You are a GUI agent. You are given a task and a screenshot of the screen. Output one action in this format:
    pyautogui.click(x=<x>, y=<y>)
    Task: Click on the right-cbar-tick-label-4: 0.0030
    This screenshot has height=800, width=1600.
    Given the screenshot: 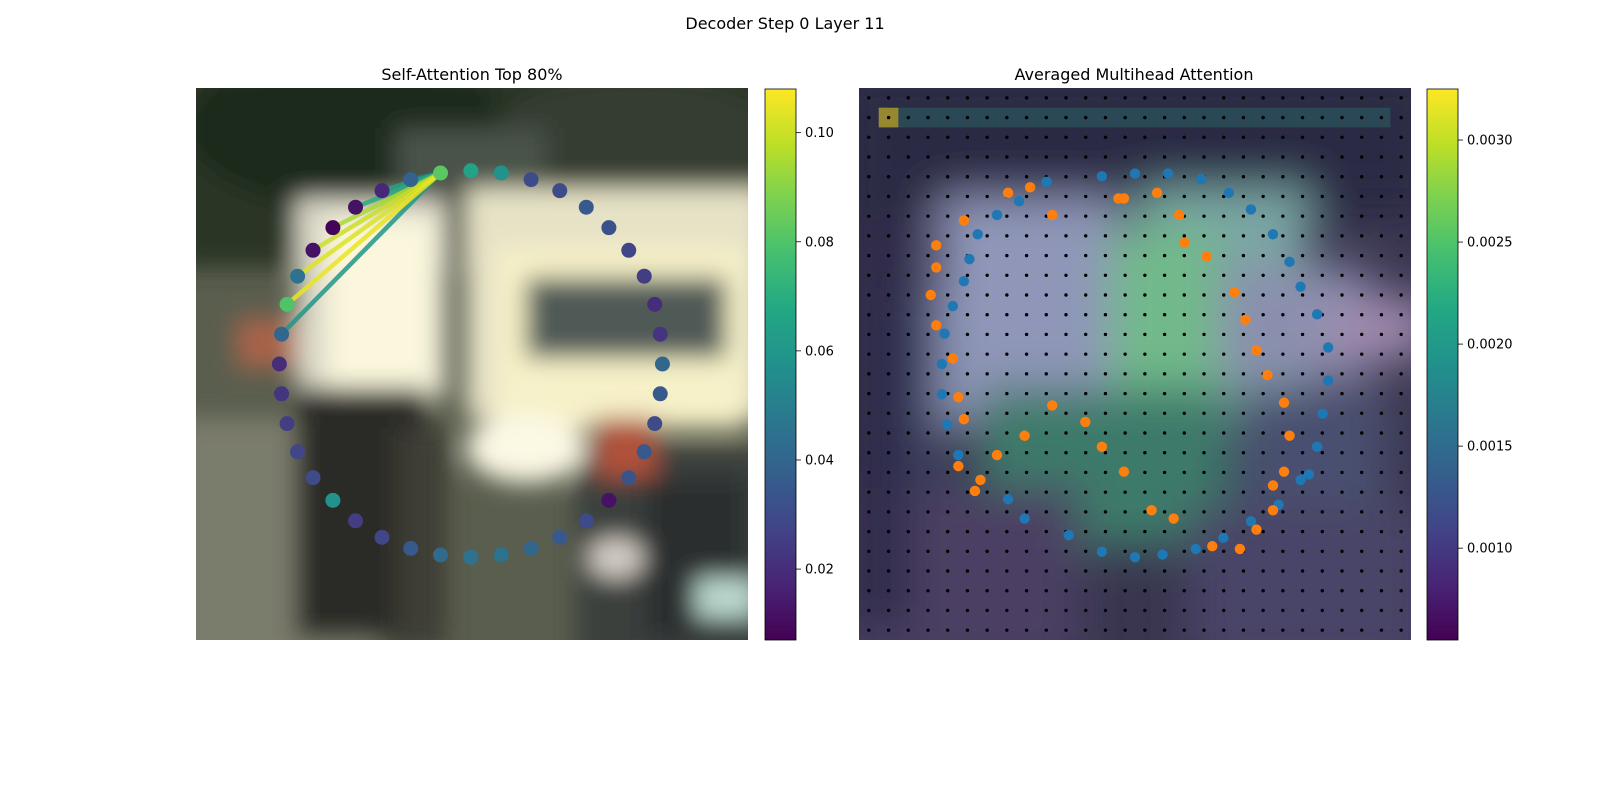 What is the action you would take?
    pyautogui.click(x=1490, y=141)
    